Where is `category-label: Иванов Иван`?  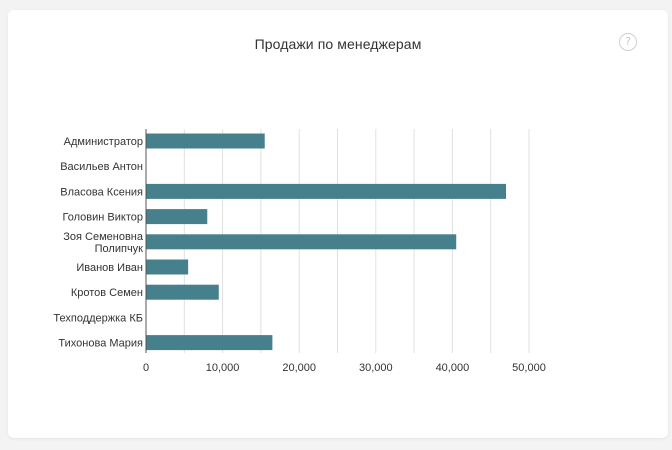 category-label: Иванов Иван is located at coordinates (109, 268).